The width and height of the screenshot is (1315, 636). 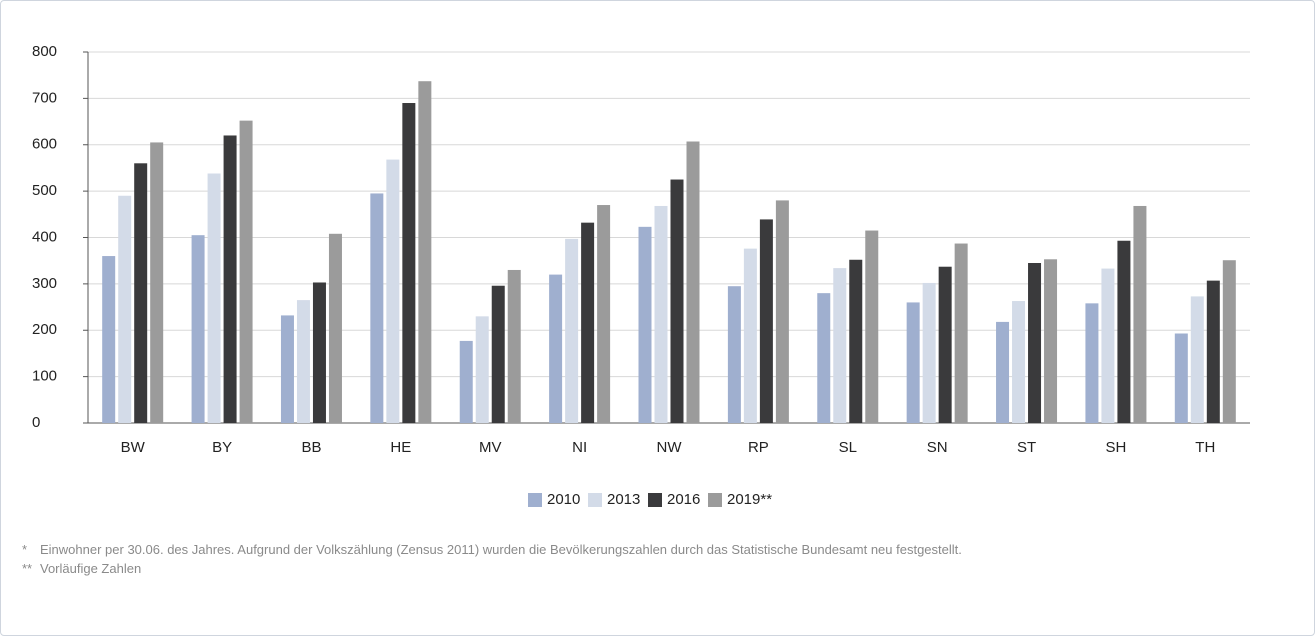 What do you see at coordinates (44, 190) in the screenshot?
I see `y-tick-label: 500` at bounding box center [44, 190].